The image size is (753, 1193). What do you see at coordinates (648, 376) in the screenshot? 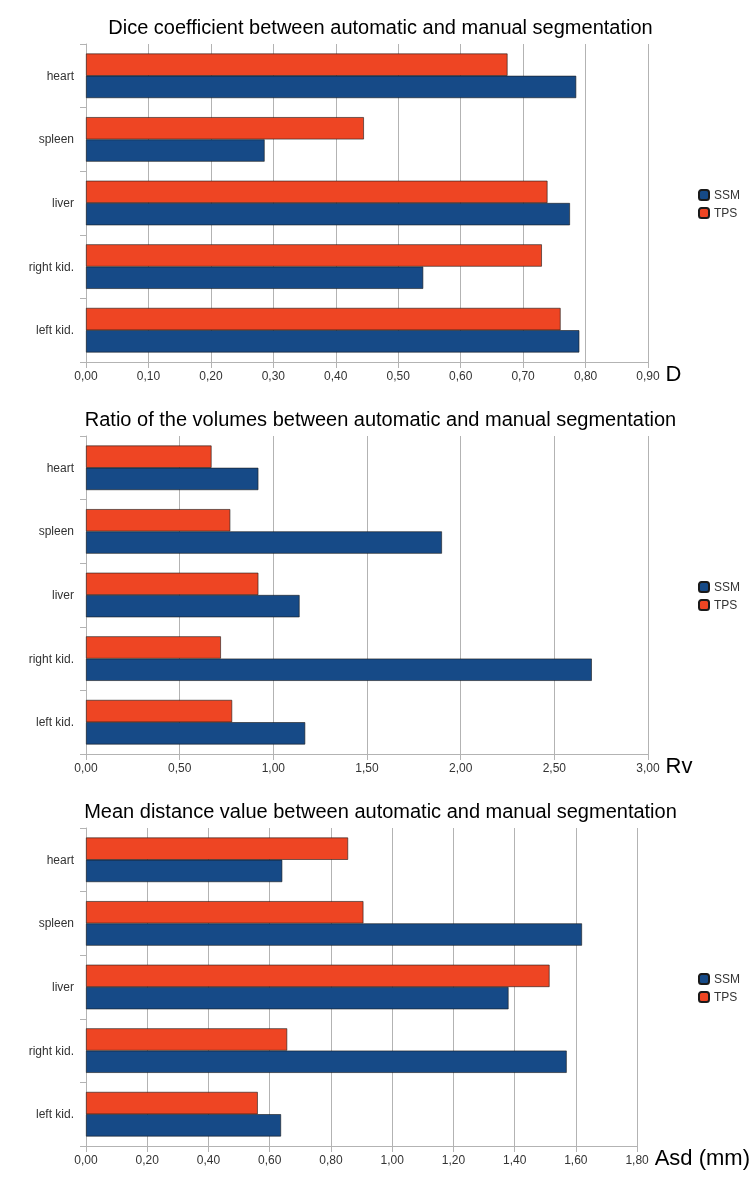
I see `x-tick-label: 0,90` at bounding box center [648, 376].